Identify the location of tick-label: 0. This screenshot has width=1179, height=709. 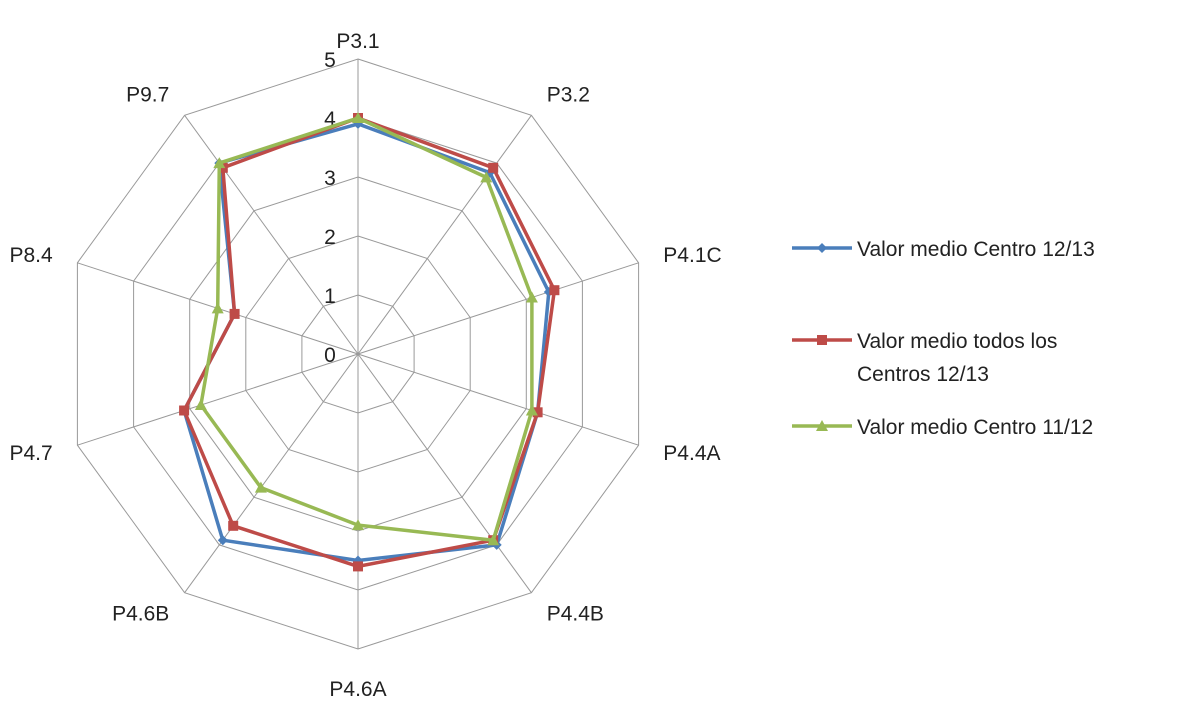
(330, 355).